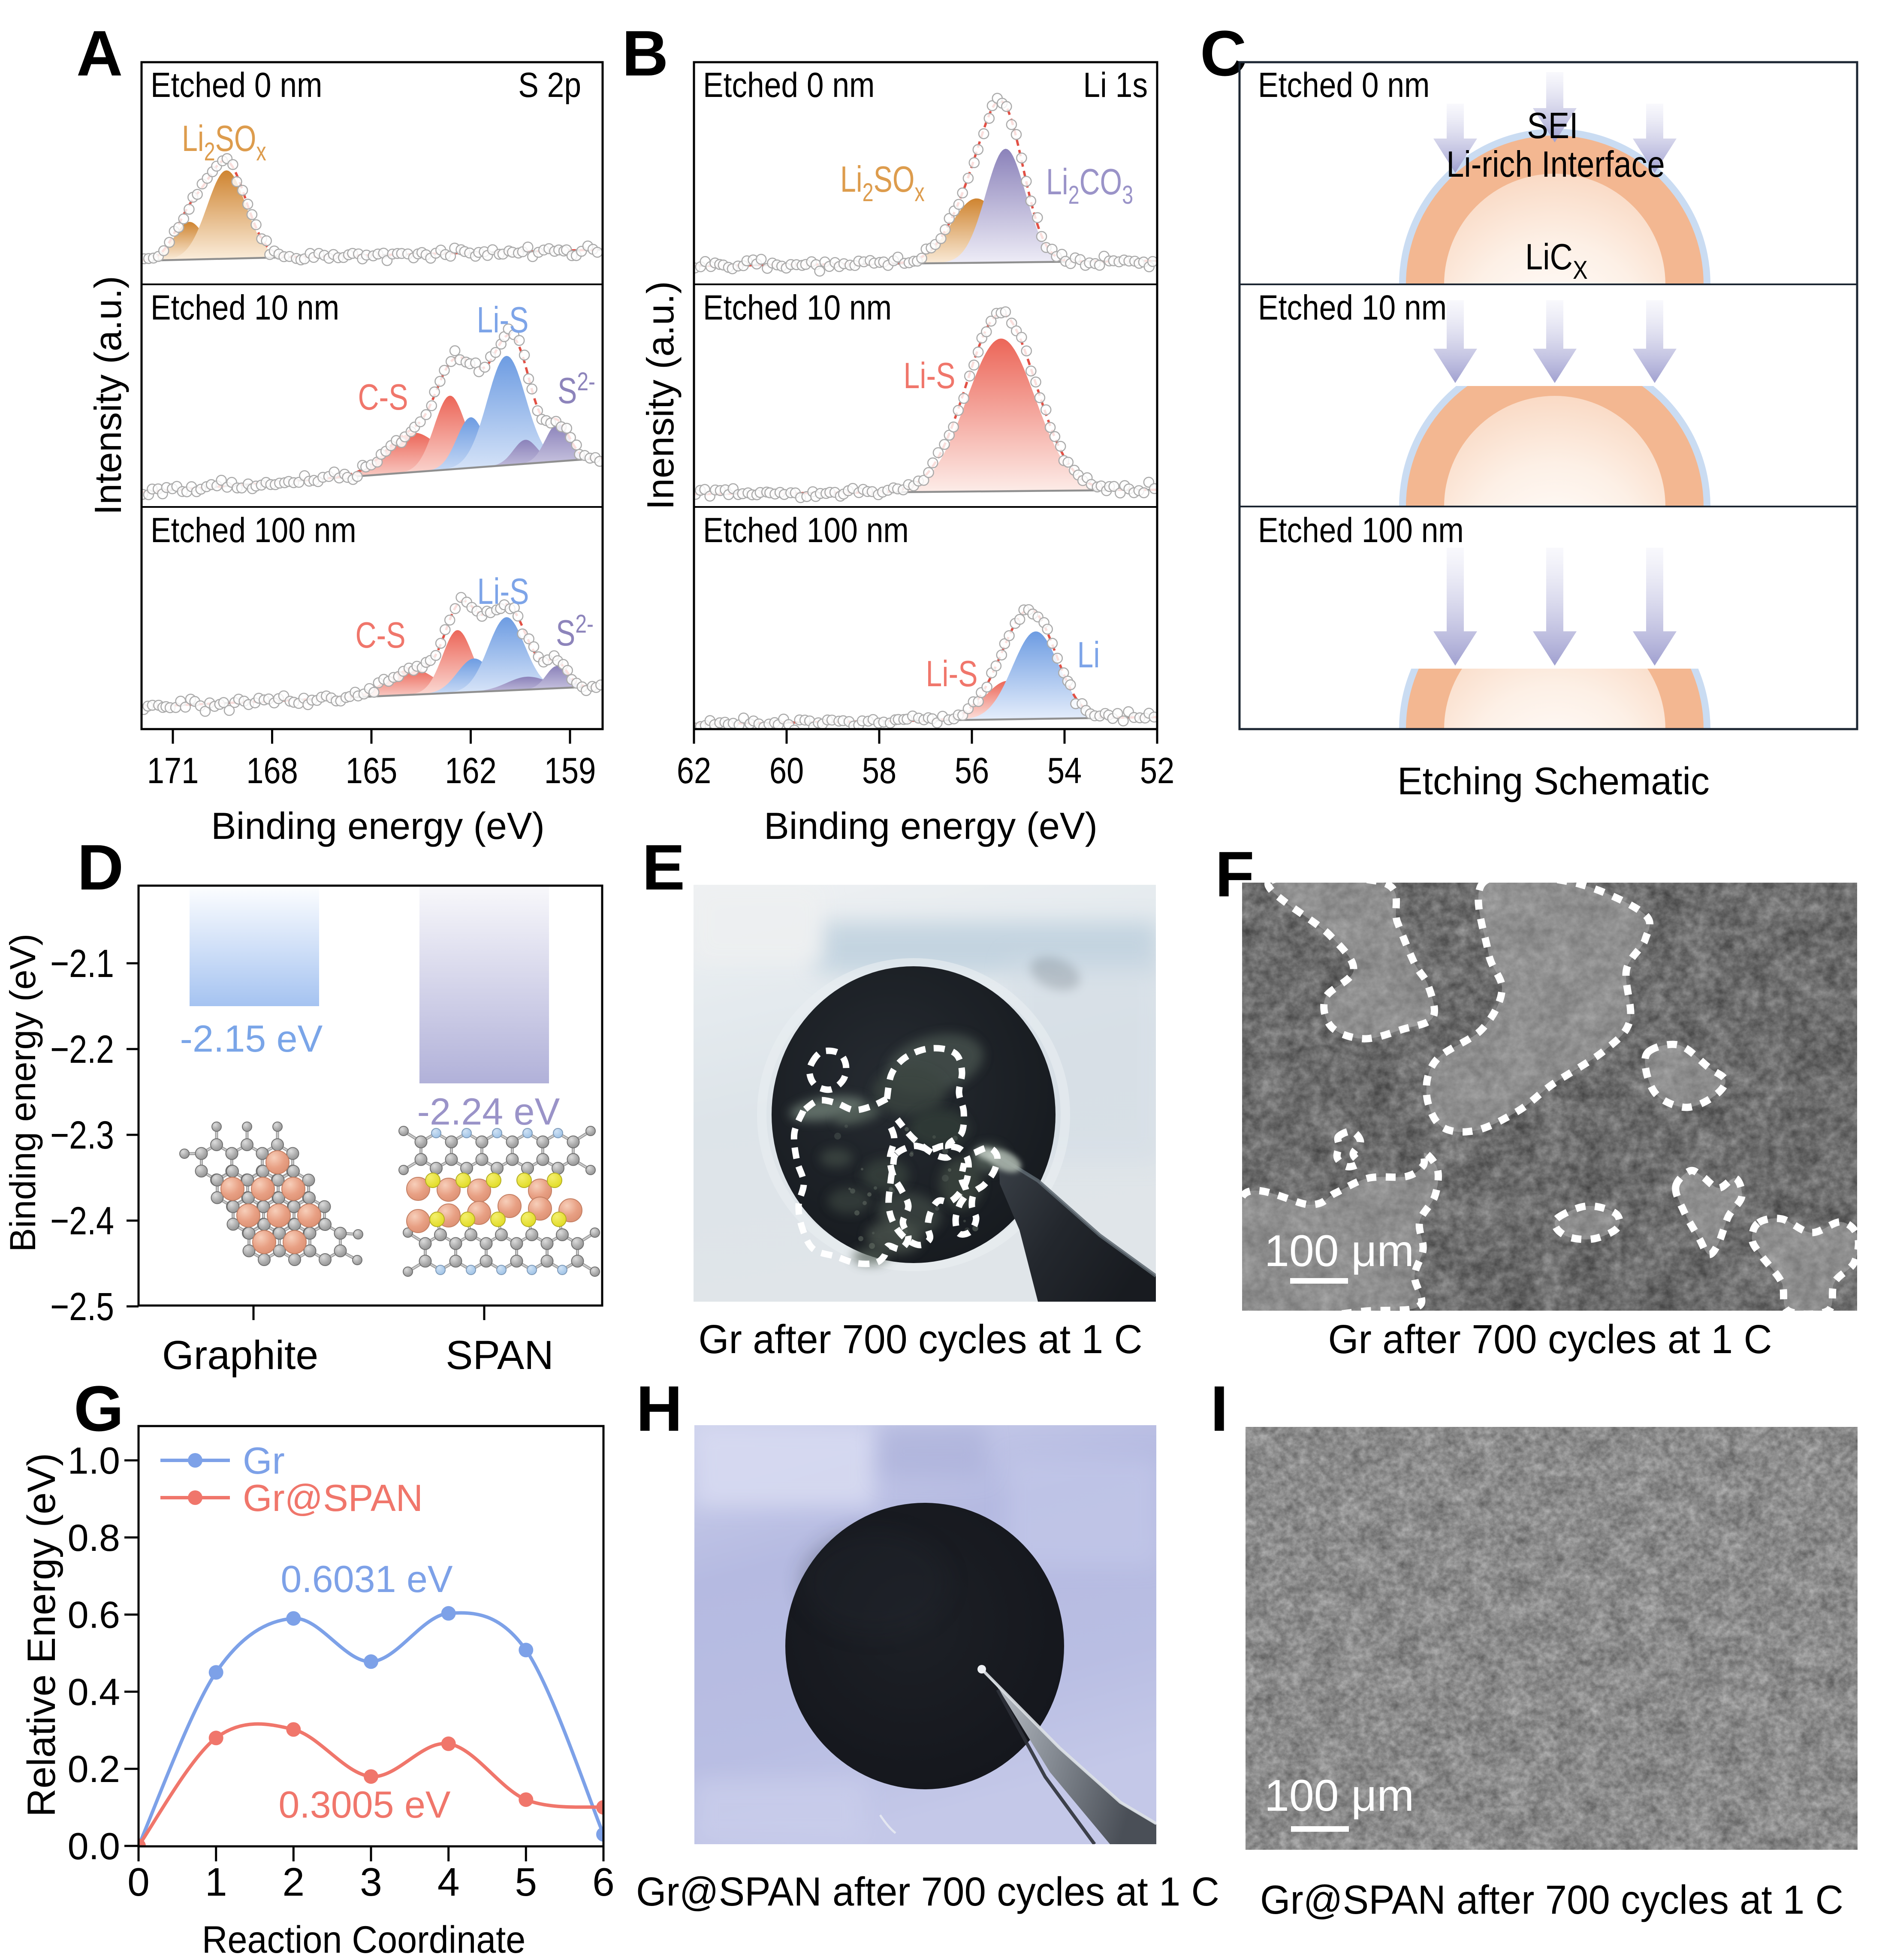 The image size is (1882, 1960). I want to click on svg-text: 52, so click(1157, 770).